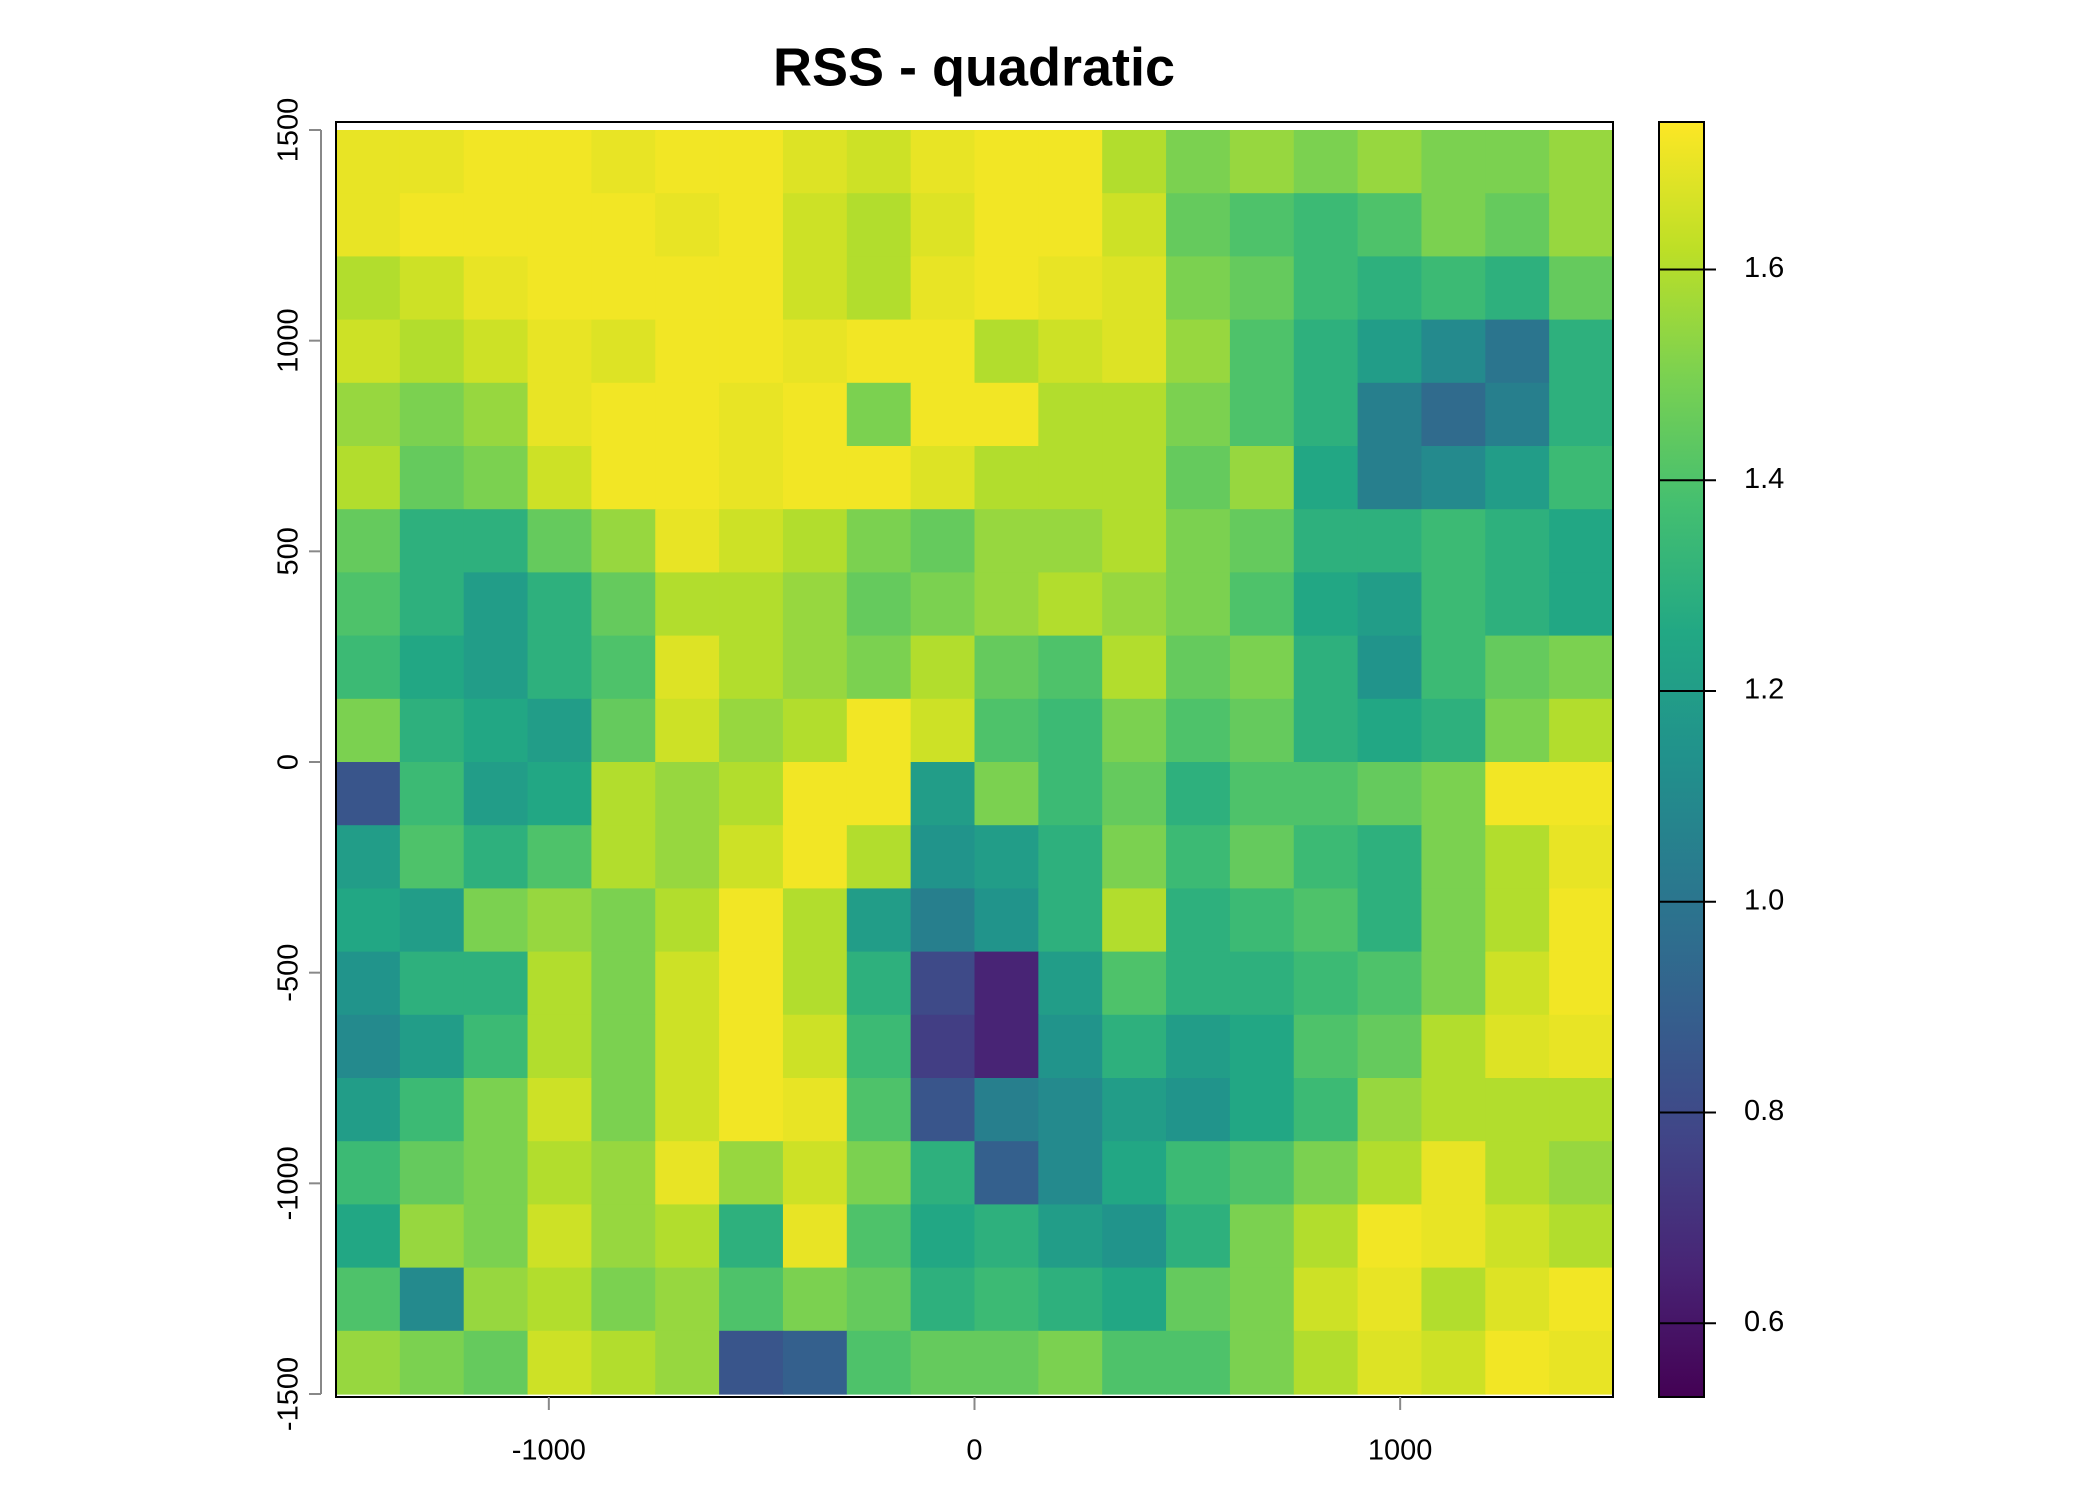  Describe the element at coordinates (1400, 1451) in the screenshot. I see `x-tick-label: 1000` at that location.